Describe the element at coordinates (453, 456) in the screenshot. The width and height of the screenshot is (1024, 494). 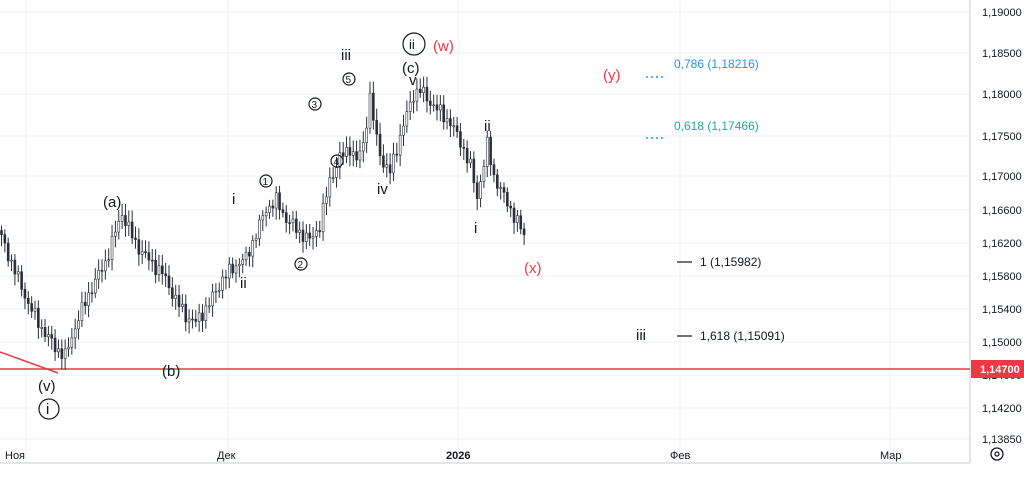
I see `time-axis: Ноя Дек 2026 Фев Мар` at that location.